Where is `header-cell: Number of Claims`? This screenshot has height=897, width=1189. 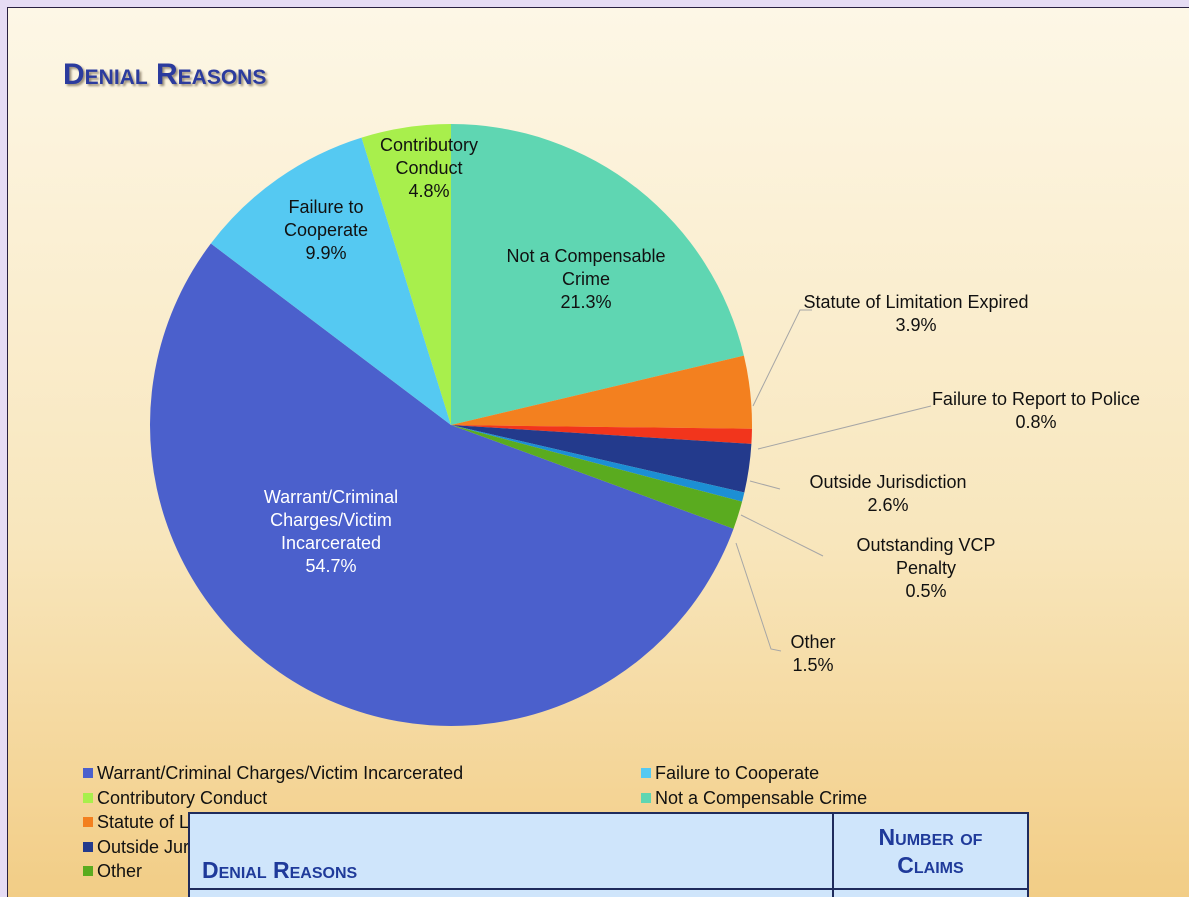 header-cell: Number of Claims is located at coordinates (930, 851).